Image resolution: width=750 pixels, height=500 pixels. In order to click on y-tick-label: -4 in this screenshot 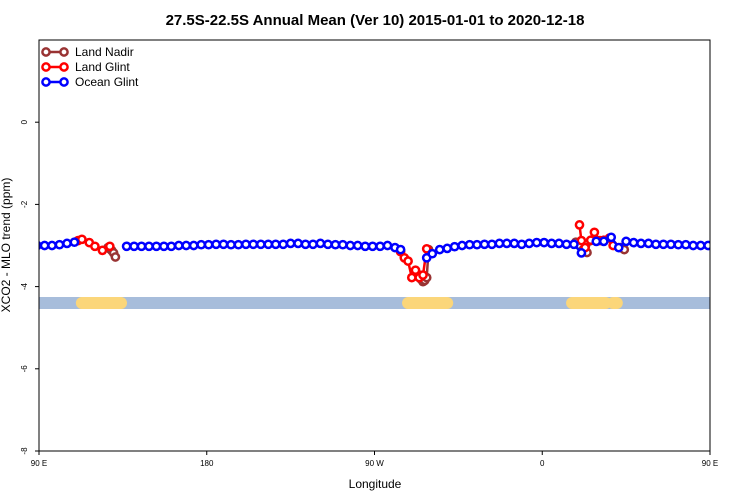, I will do `click(24, 286)`.